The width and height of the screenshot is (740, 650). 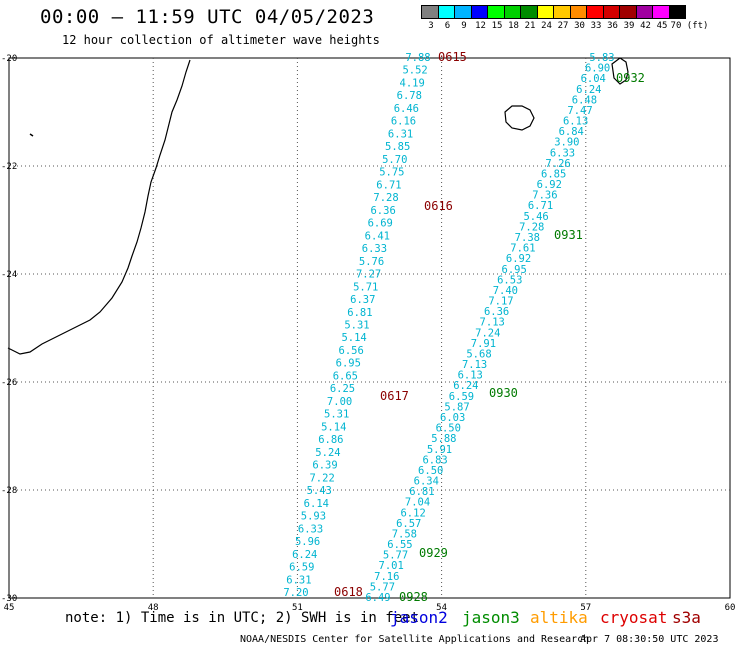 What do you see at coordinates (568, 235) in the screenshot?
I see `jason3-time-label: 0931` at bounding box center [568, 235].